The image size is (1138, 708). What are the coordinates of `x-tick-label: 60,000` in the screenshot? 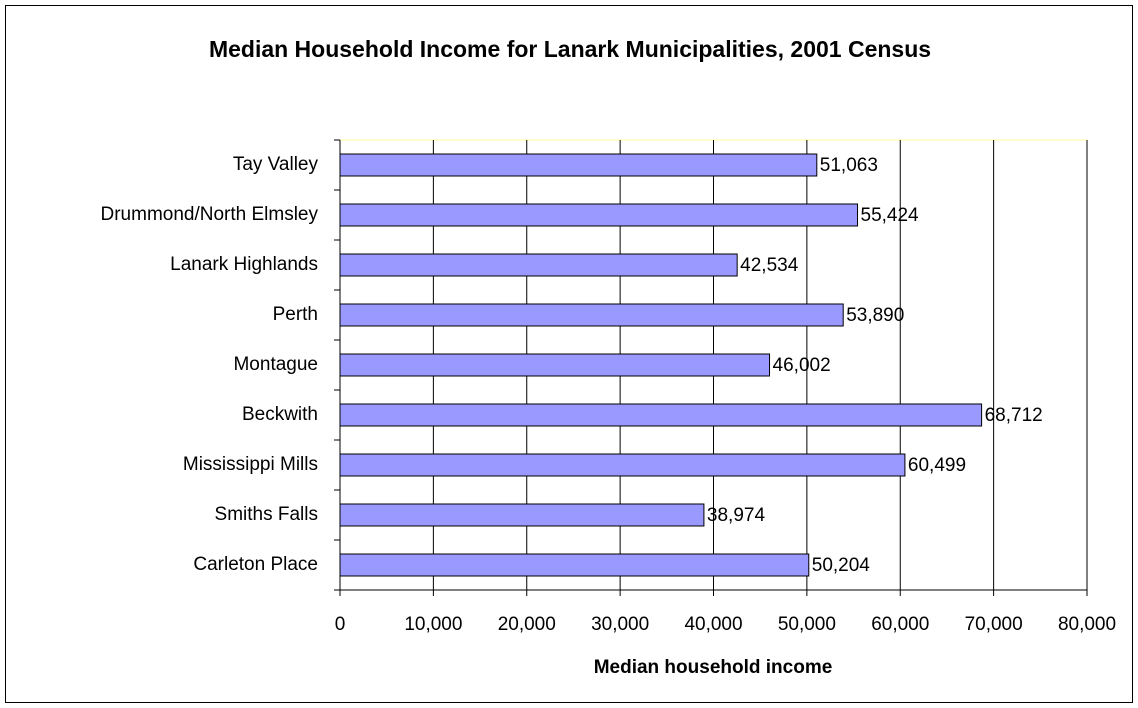 It's located at (900, 624).